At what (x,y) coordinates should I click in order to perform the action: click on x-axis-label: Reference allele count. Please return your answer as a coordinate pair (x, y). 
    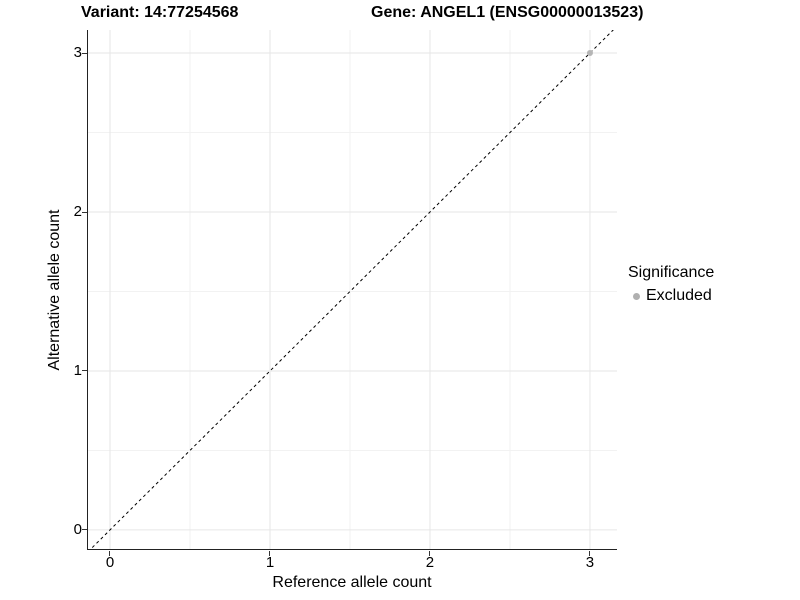
    Looking at the image, I should click on (352, 582).